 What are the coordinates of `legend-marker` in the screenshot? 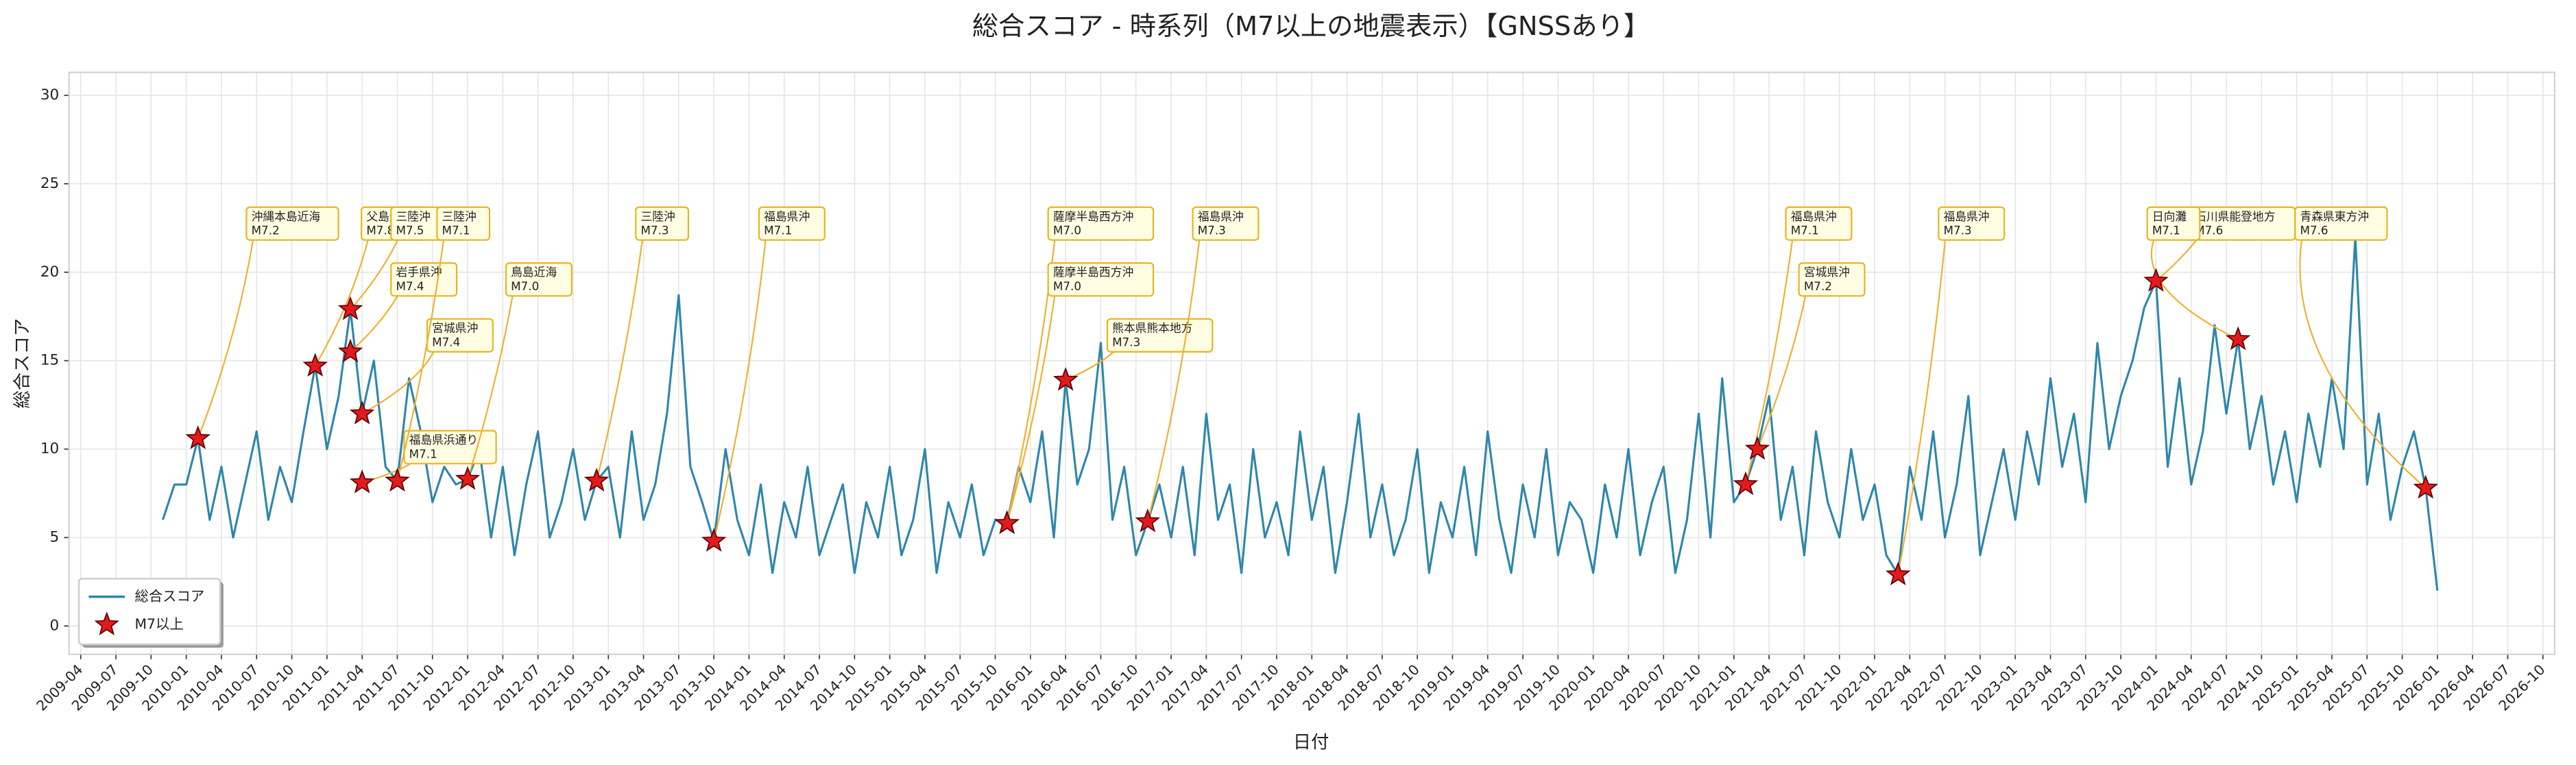 It's located at (107, 623).